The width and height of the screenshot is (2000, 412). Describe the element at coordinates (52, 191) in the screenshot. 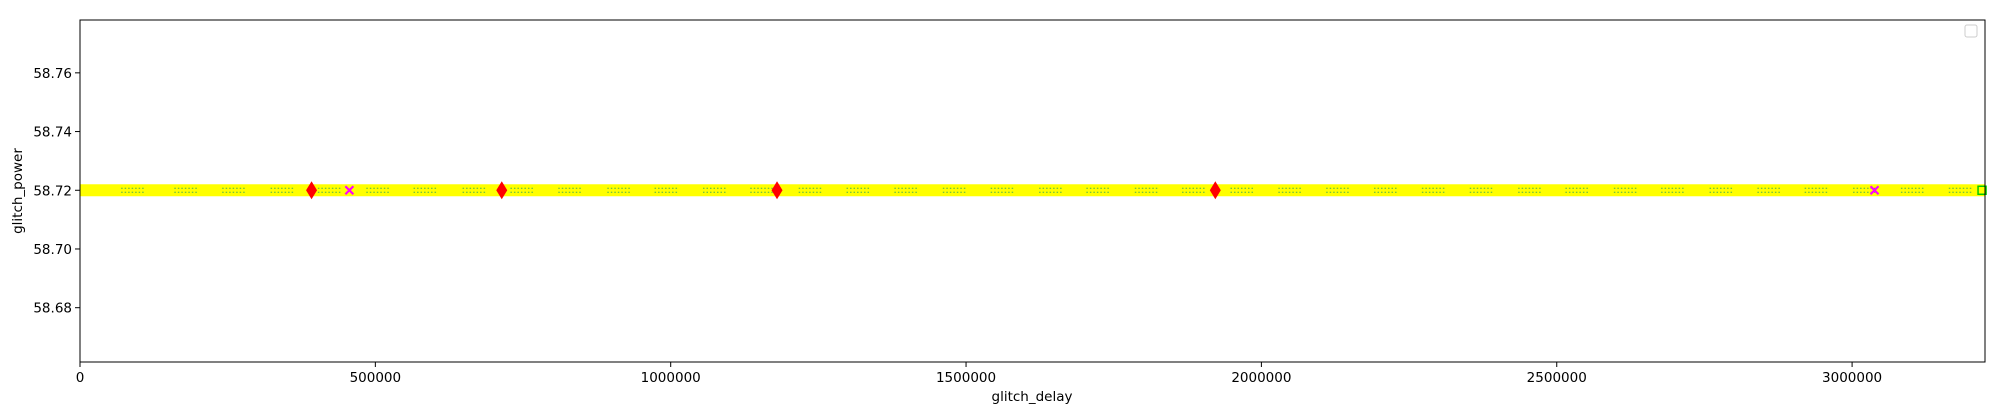

I see `y-tick-label: 58.72` at that location.